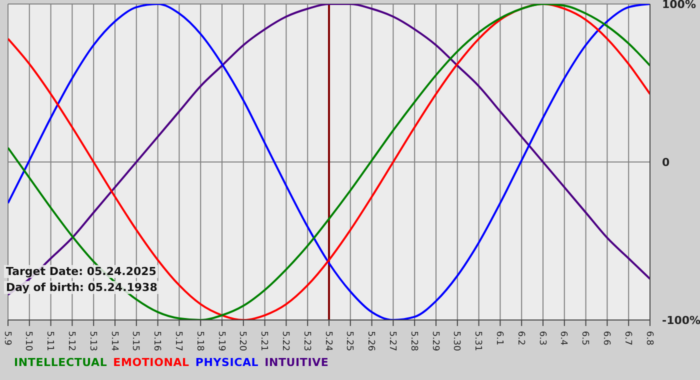  What do you see at coordinates (541, 338) in the screenshot?
I see `x-tick-label: 6.3` at bounding box center [541, 338].